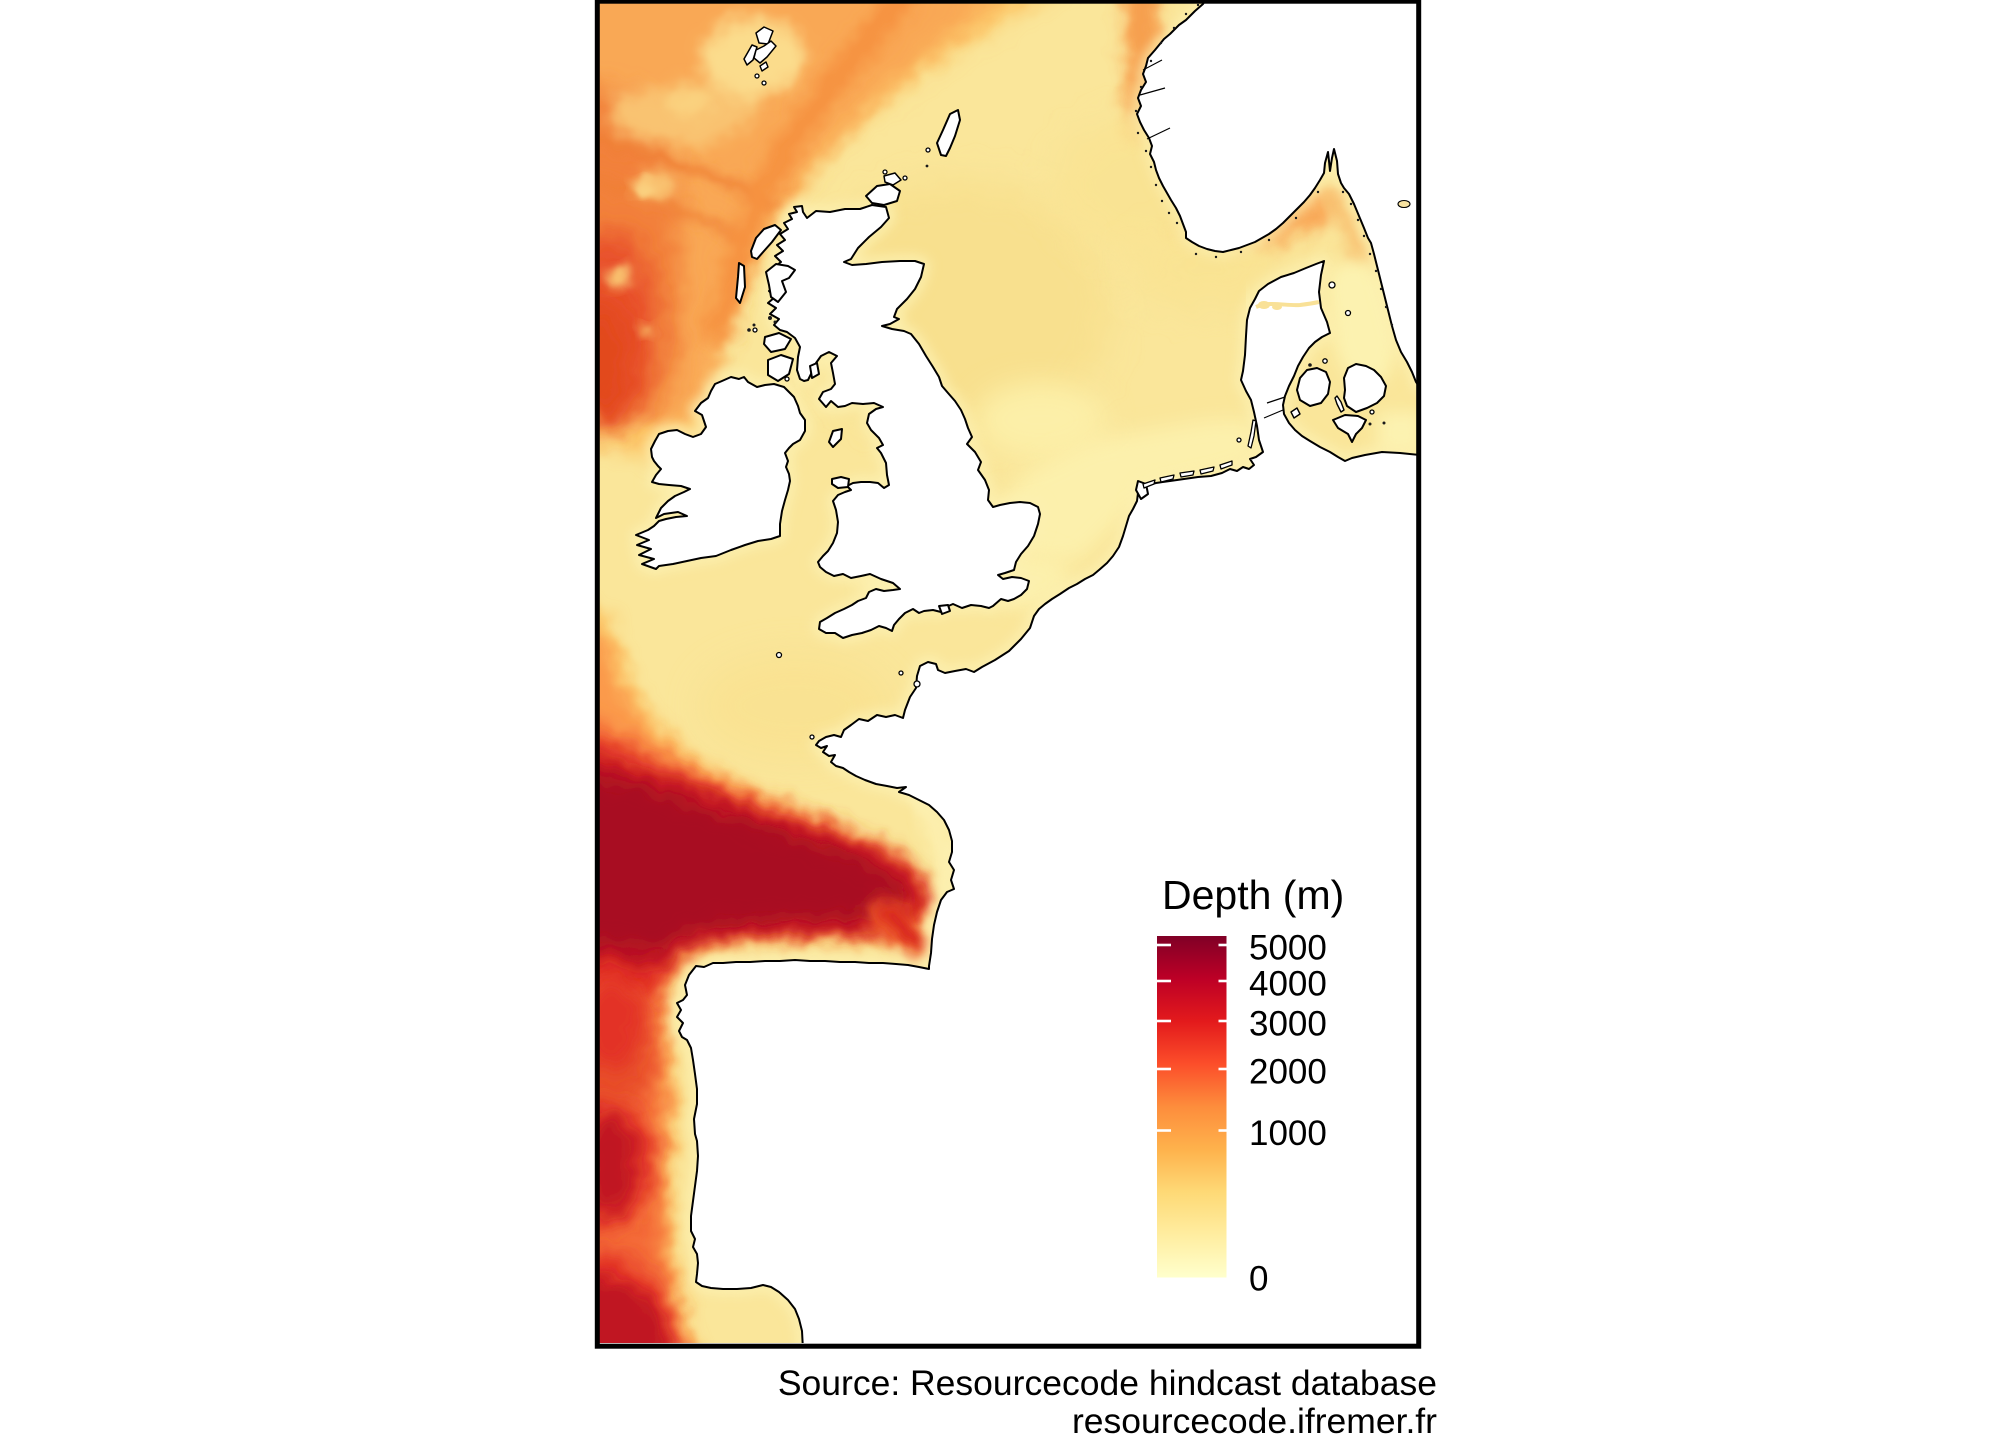 The height and width of the screenshot is (1440, 2016). I want to click on svg-text: 3000, so click(1288, 1024).